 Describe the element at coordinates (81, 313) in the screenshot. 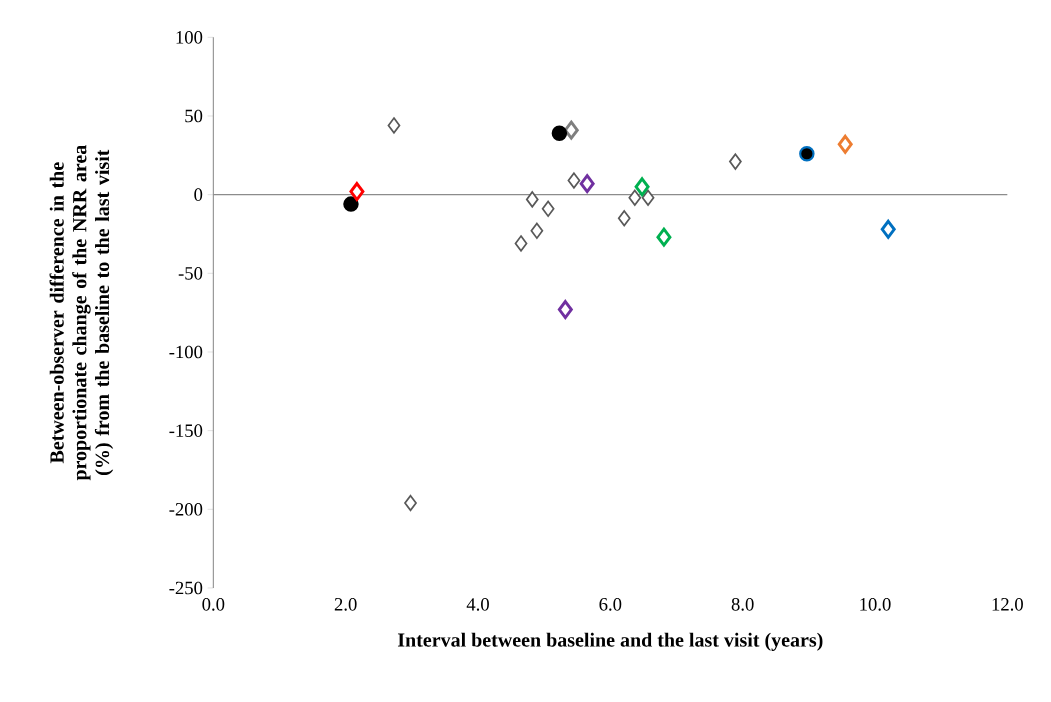

I see `y-axis-title: Between-observer difference in the proportionate change of the NRR area (%) from the baseline to the last visit` at that location.